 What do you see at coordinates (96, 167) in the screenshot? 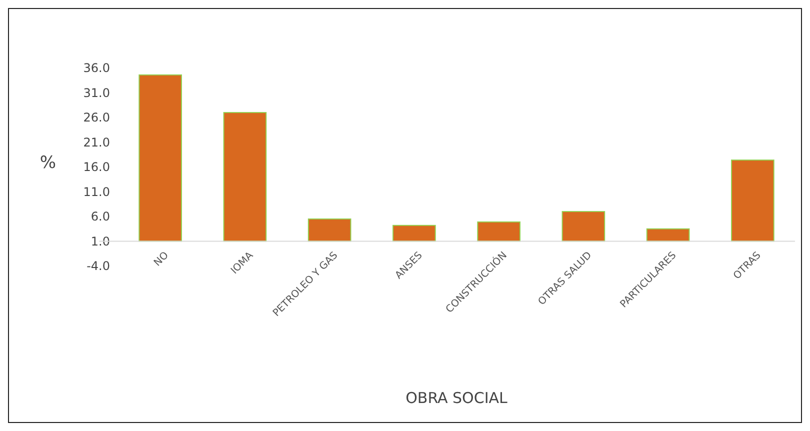
I see `y-tick-label: 16.0` at bounding box center [96, 167].